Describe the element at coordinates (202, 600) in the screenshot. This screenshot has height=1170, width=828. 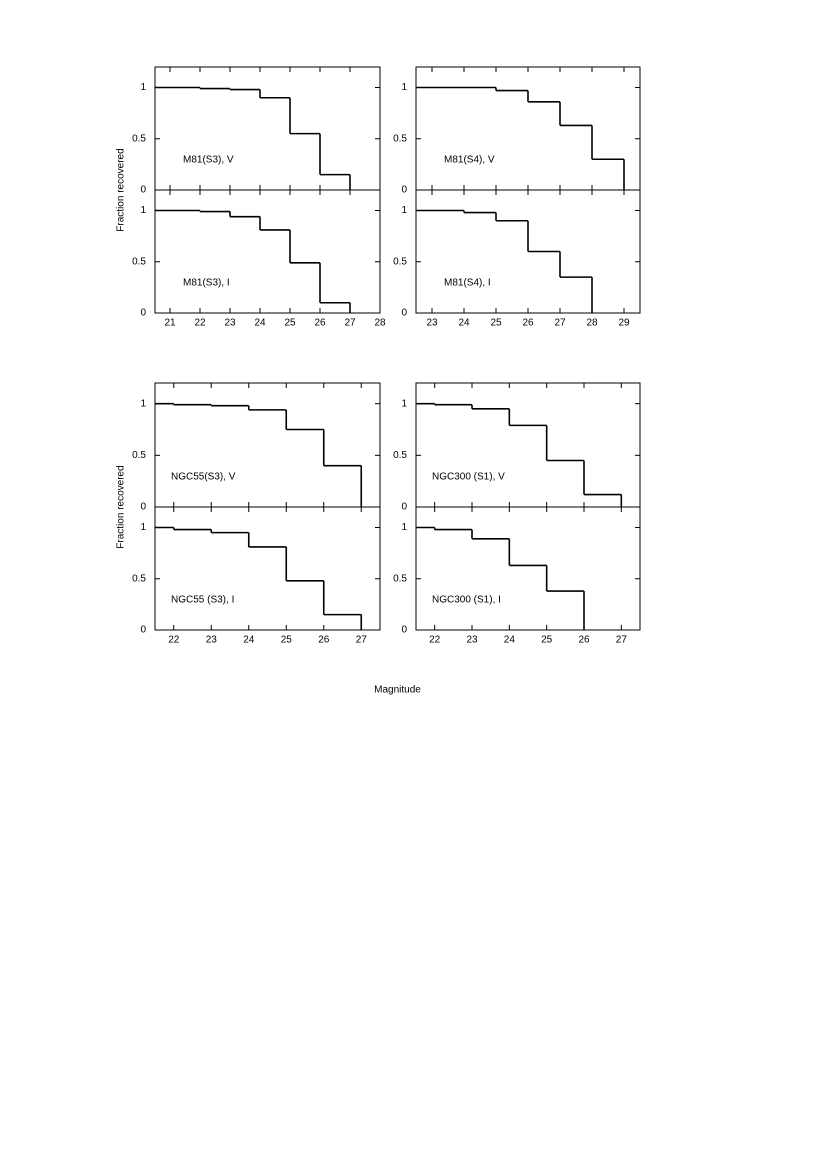
I see `panel-label: NGC55 (S3), I` at that location.